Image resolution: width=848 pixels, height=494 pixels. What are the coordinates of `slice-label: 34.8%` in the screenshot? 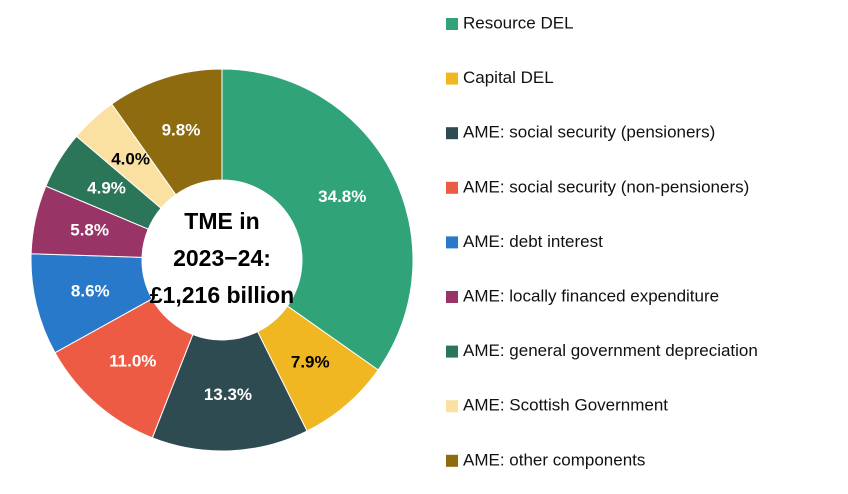 It's located at (342, 196).